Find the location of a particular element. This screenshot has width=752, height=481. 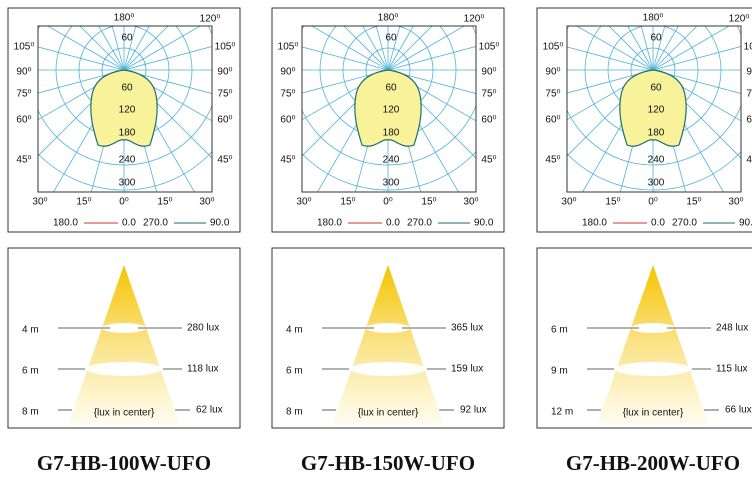

distance-label: 9 m is located at coordinates (559, 371).